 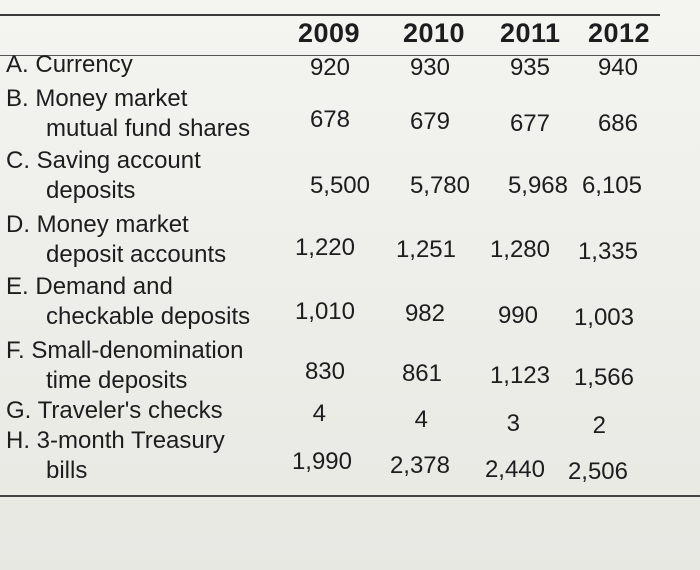 What do you see at coordinates (17, 64) in the screenshot?
I see `row-letter: A.` at bounding box center [17, 64].